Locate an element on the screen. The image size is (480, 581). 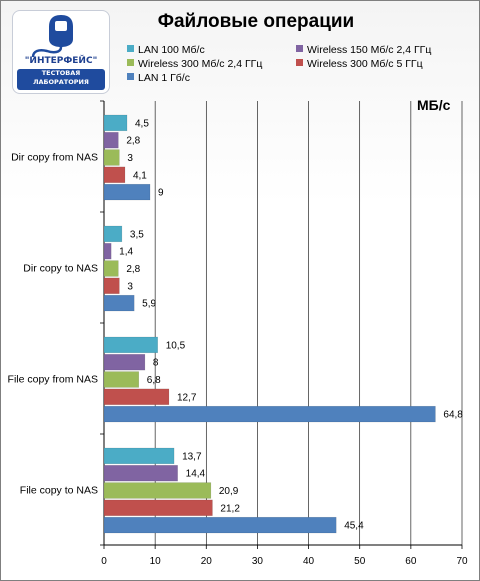
category-label: File copy to NAS is located at coordinates (59, 491).